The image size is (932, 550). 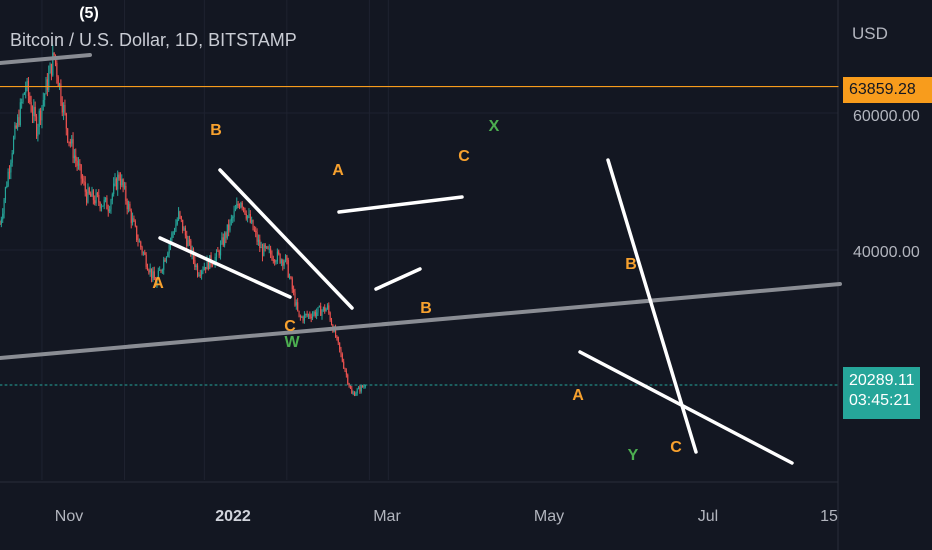 What do you see at coordinates (882, 380) in the screenshot?
I see `current-price-value: 20289.11` at bounding box center [882, 380].